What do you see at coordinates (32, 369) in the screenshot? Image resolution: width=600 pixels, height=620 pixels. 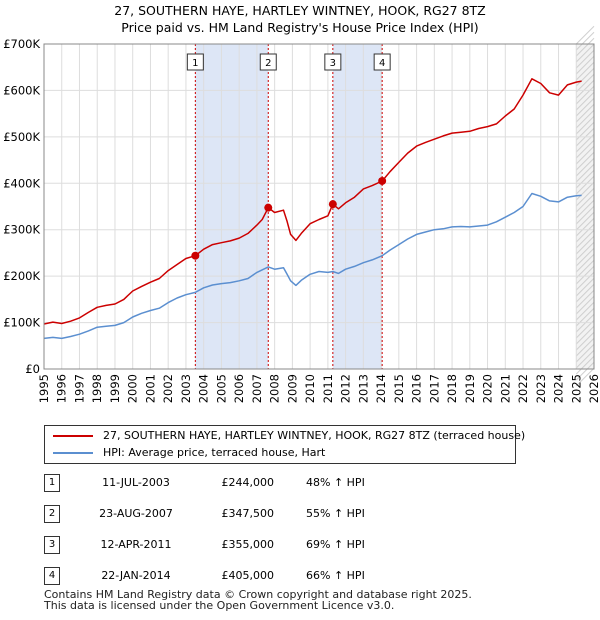 I see `y-tick-label: £0` at bounding box center [32, 369].